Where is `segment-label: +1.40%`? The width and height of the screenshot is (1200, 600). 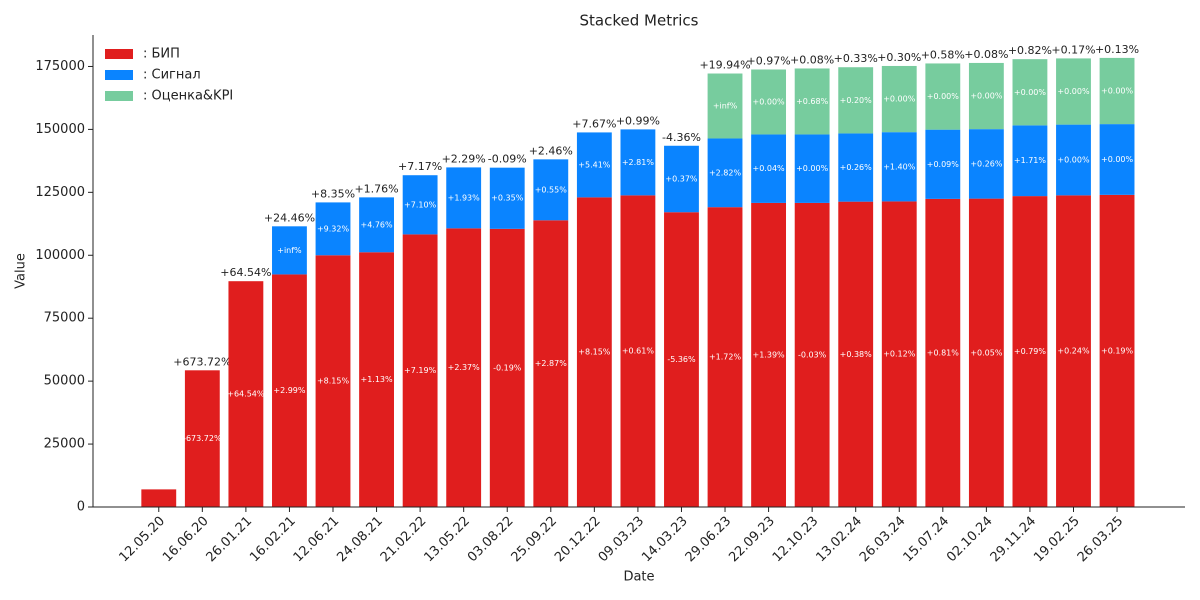 segment-label: +1.40% is located at coordinates (899, 166).